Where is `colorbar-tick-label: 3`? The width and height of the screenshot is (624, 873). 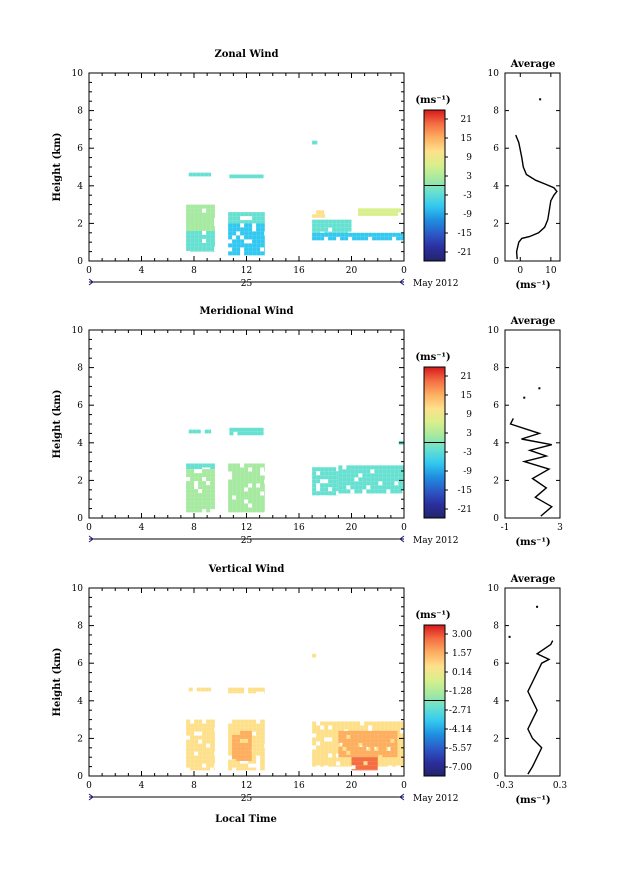
colorbar-tick-label: 3 is located at coordinates (469, 177).